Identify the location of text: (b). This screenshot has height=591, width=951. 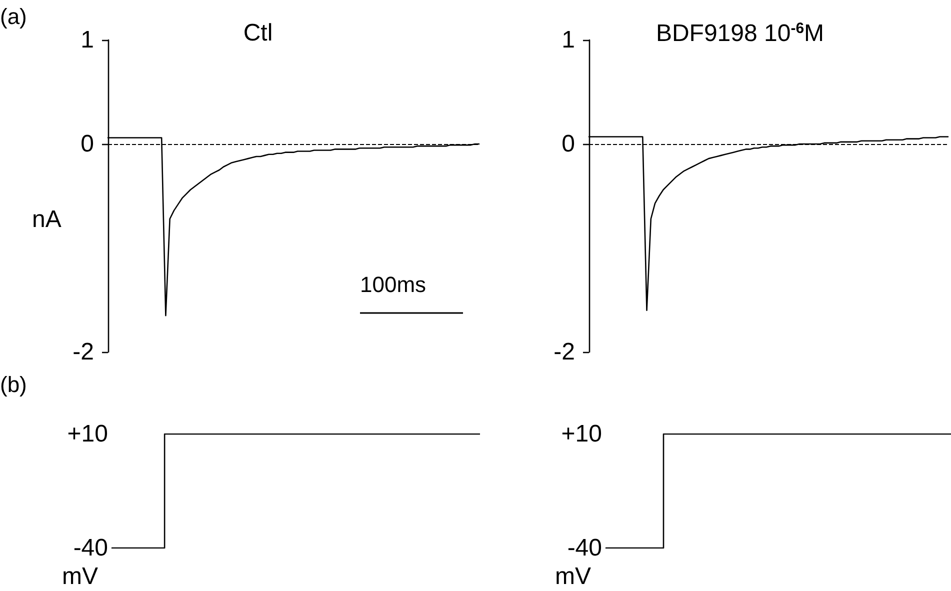
(13, 385).